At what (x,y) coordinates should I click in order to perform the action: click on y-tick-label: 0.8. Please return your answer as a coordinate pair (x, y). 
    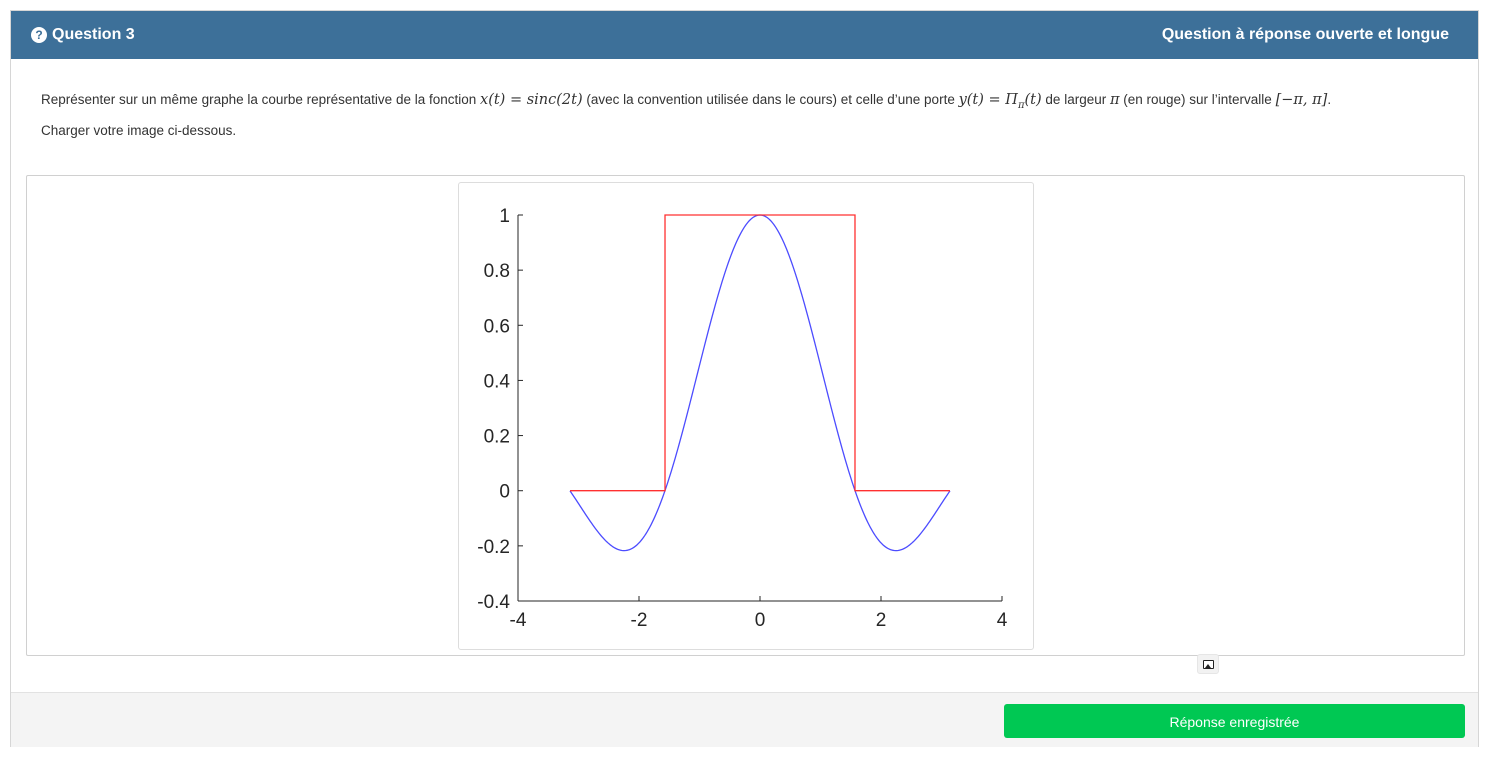
    Looking at the image, I should click on (497, 271).